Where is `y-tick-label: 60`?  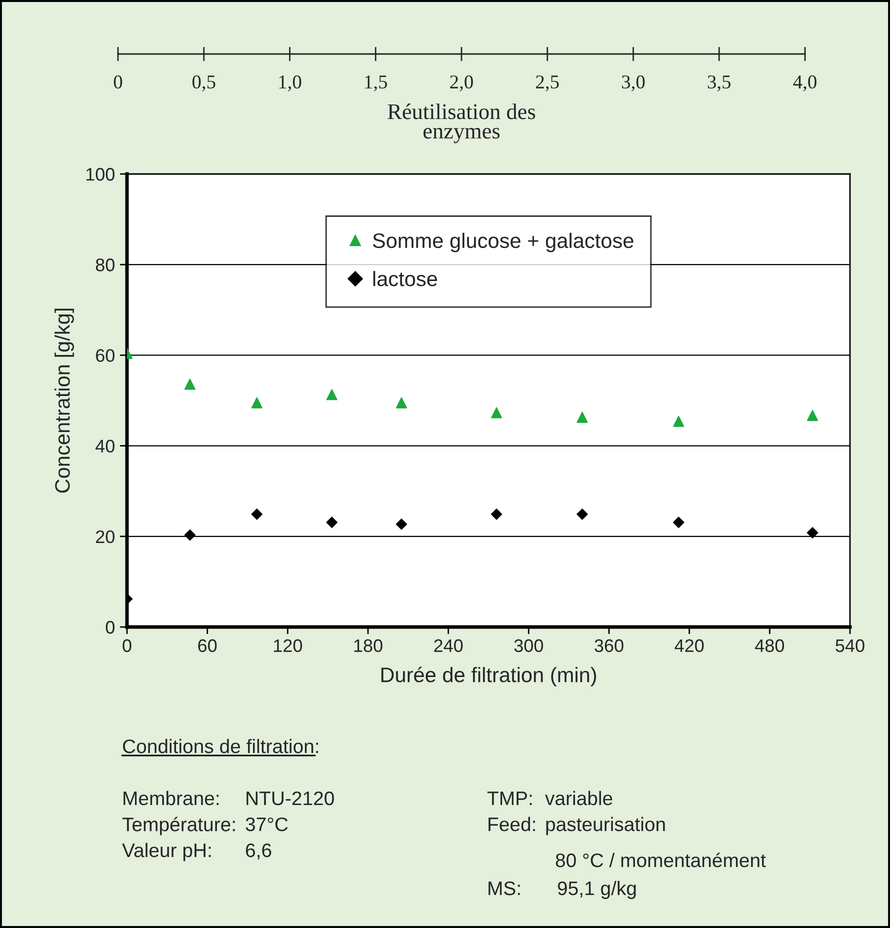
y-tick-label: 60 is located at coordinates (105, 355).